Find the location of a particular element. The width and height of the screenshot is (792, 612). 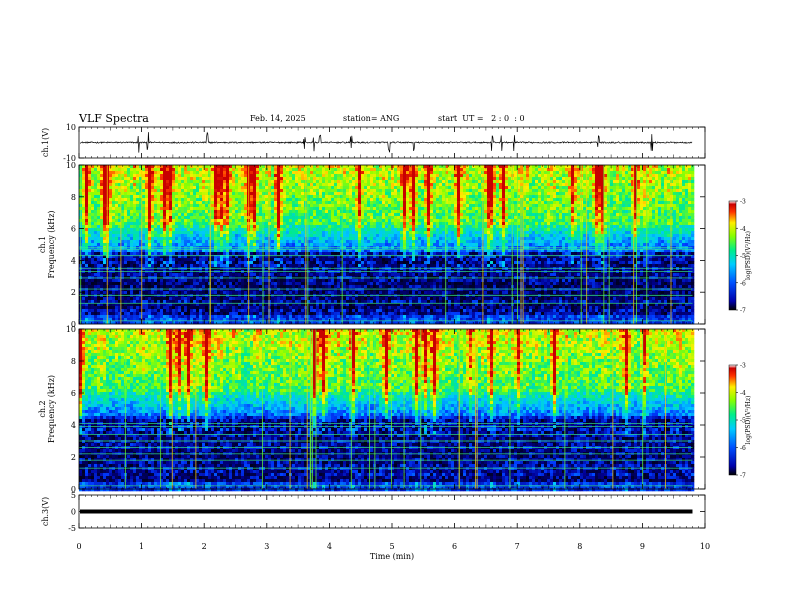

x-tick-label: 2 is located at coordinates (204, 546).